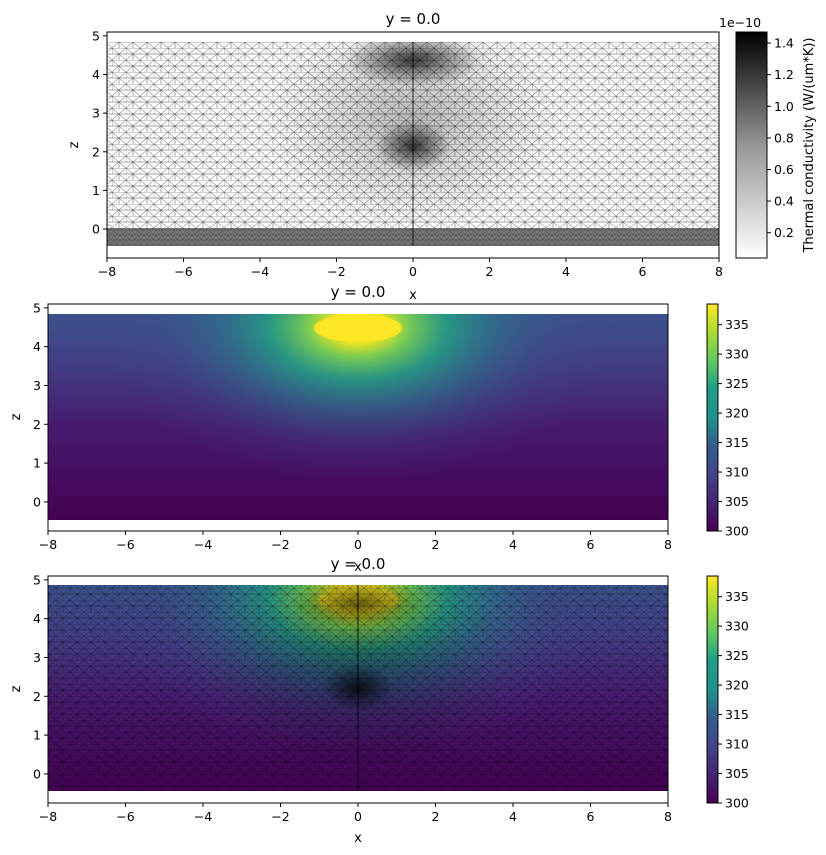 The width and height of the screenshot is (826, 855). What do you see at coordinates (784, 106) in the screenshot?
I see `colorbar-tick-label: 1.0` at bounding box center [784, 106].